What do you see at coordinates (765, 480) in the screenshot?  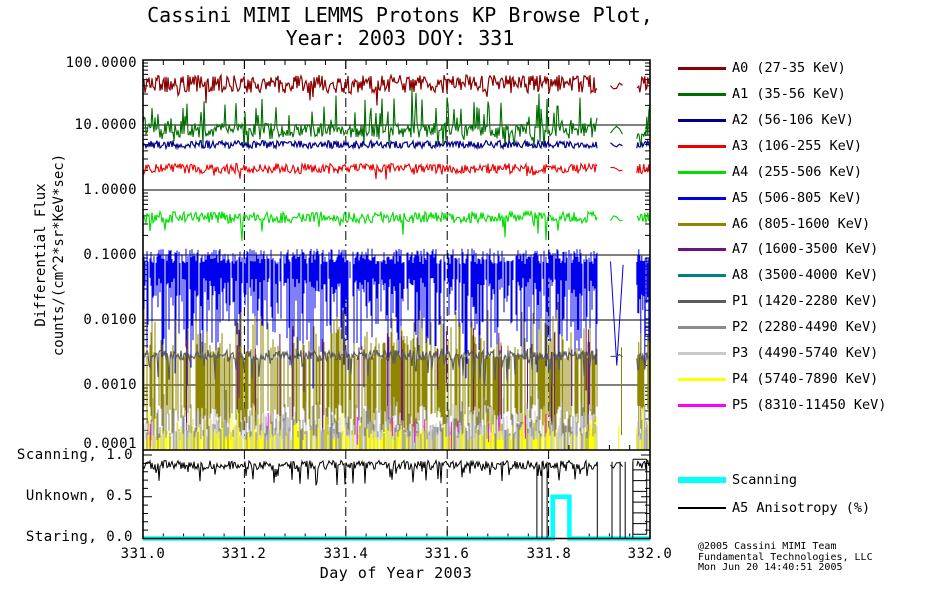 I see `legend-label-scanning: Scanning` at bounding box center [765, 480].